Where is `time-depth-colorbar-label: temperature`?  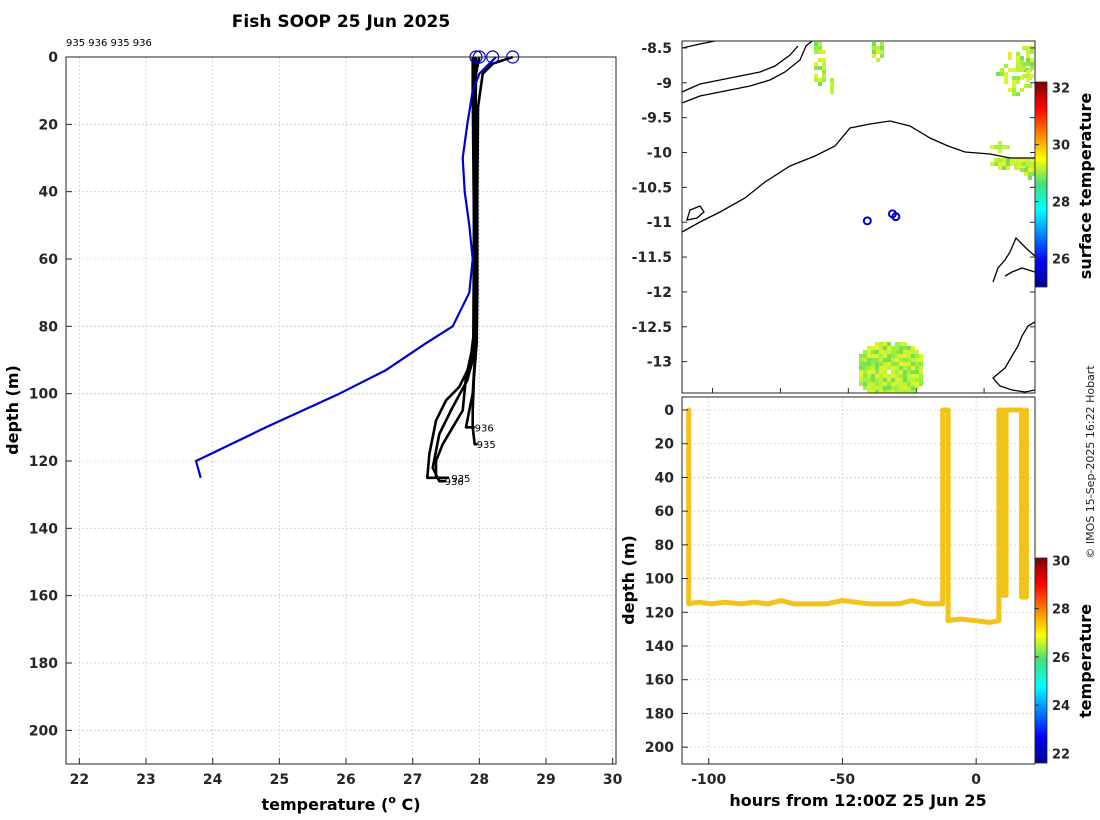
time-depth-colorbar-label: temperature is located at coordinates (1085, 661).